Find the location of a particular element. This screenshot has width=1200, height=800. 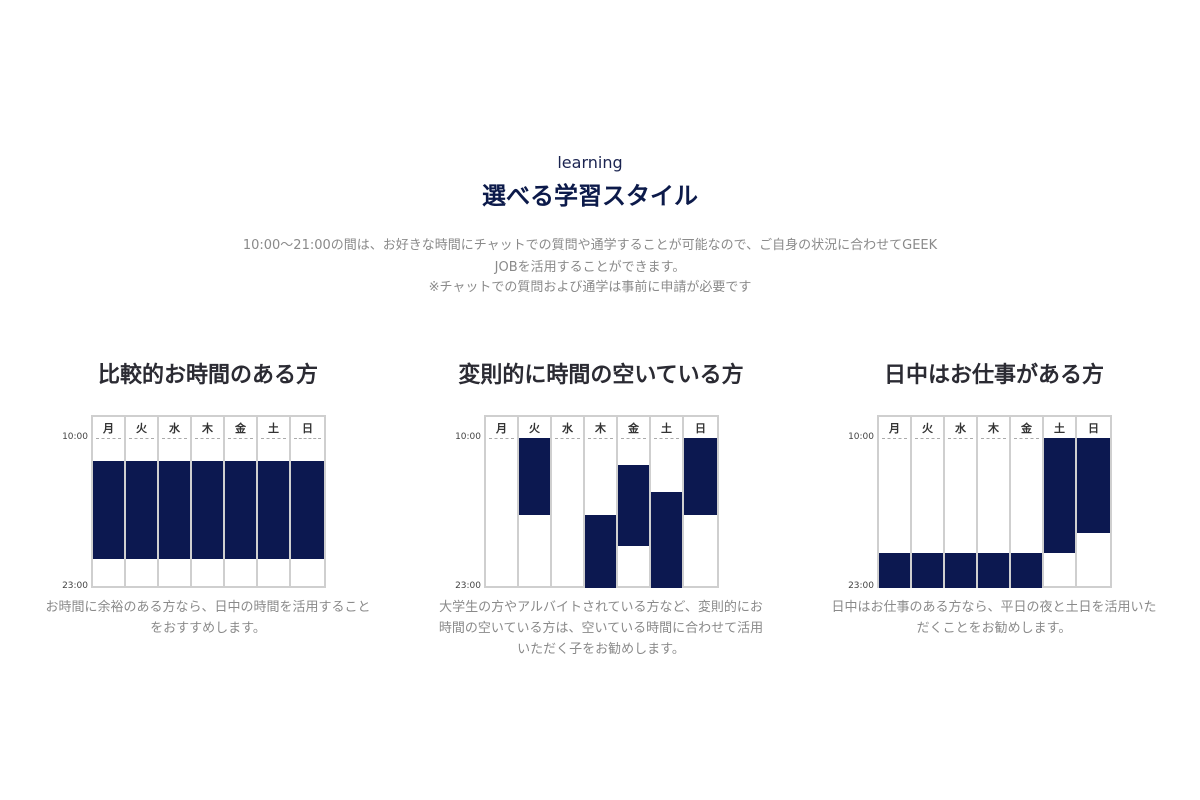

section-title: 選べる学習スタイル is located at coordinates (590, 196).